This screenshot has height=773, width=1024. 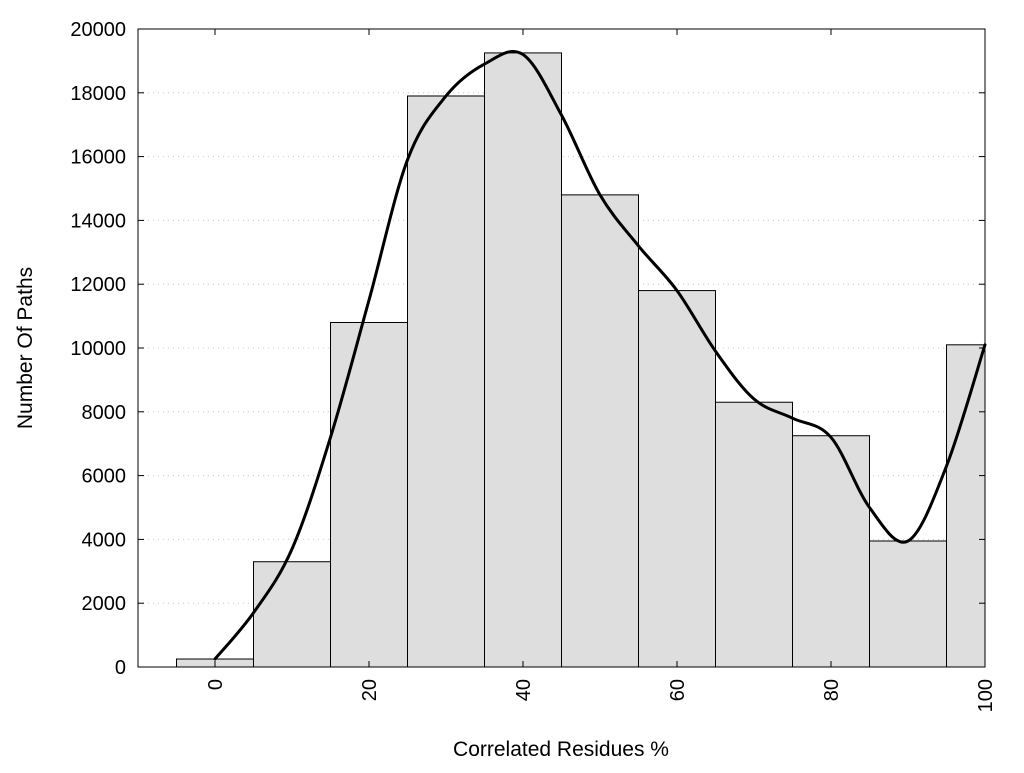 I want to click on x-tick-label: 60, so click(x=678, y=690).